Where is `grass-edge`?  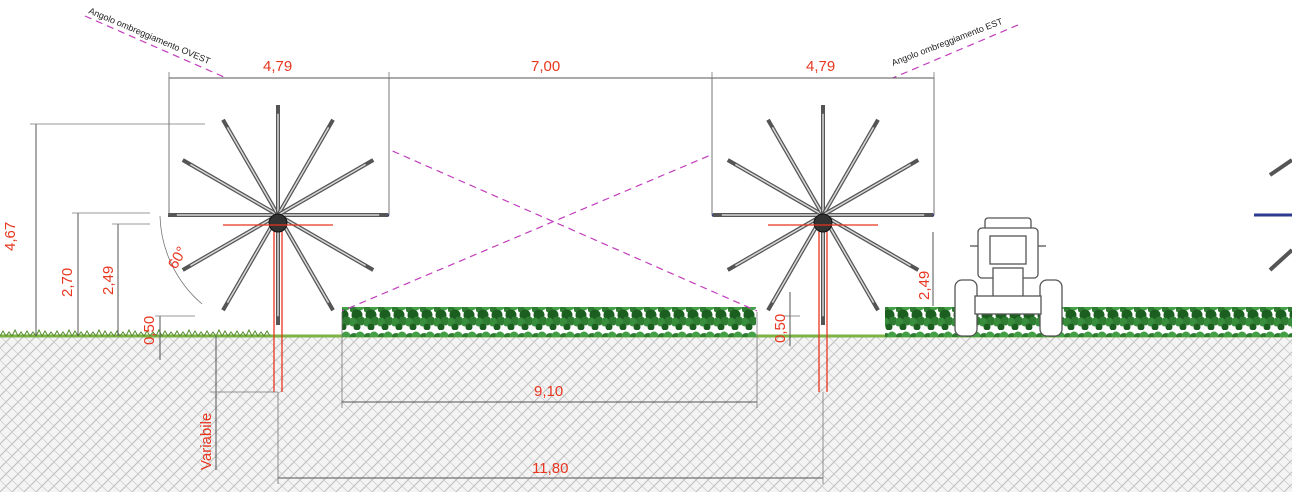 grass-edge is located at coordinates (135, 333).